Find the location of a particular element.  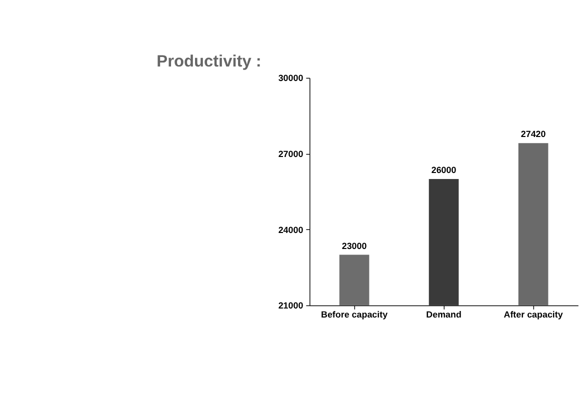

y-tick-label: 27000 is located at coordinates (291, 154).